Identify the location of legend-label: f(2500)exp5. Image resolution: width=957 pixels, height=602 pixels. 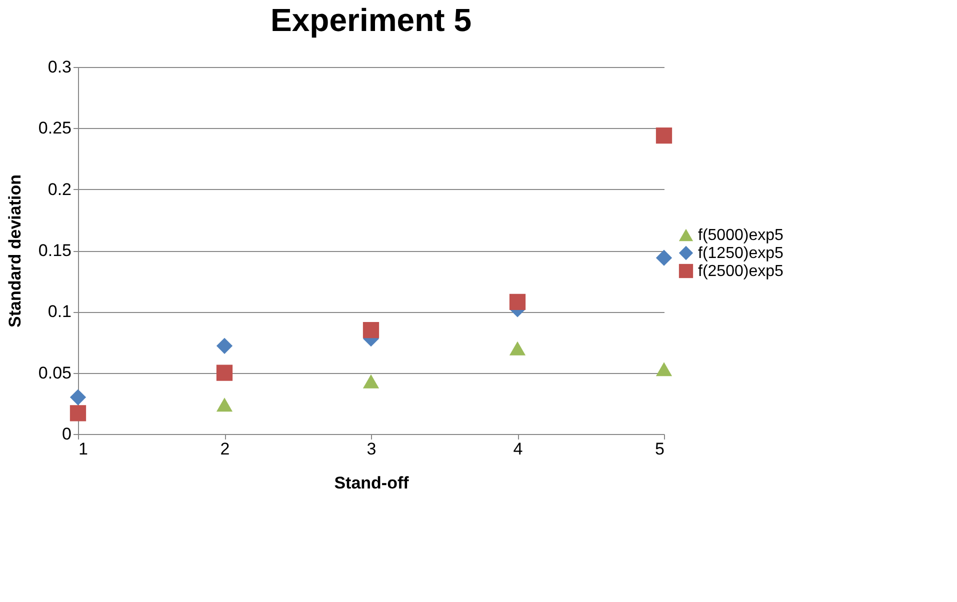
(741, 271).